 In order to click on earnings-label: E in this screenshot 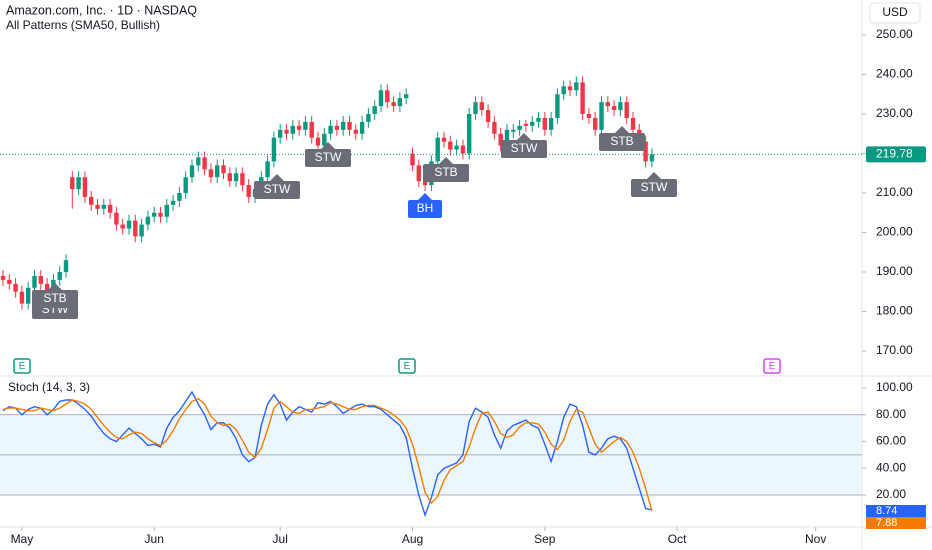, I will do `click(407, 366)`.